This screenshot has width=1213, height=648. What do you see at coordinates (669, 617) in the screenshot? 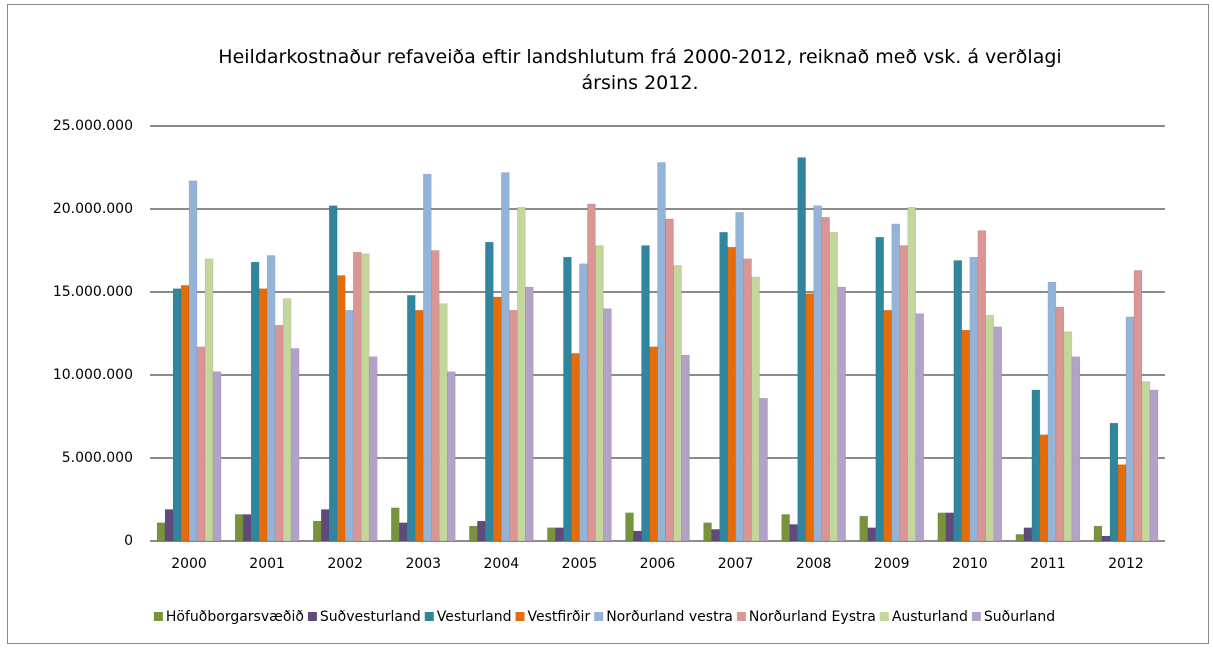
I see `legend-label: Norðurland vestra` at bounding box center [669, 617].